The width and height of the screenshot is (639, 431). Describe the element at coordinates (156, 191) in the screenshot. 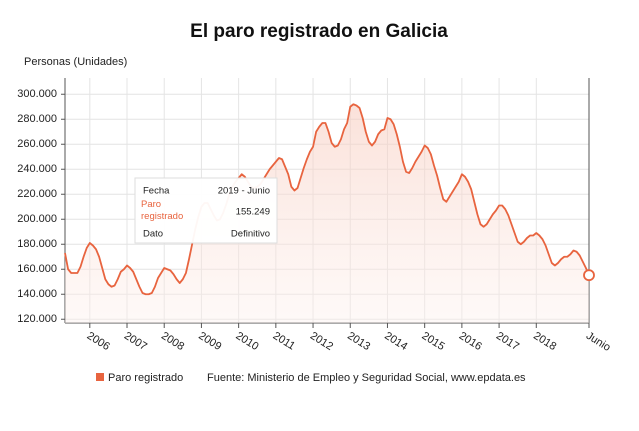

I see `tooltip-key: Fecha` at that location.